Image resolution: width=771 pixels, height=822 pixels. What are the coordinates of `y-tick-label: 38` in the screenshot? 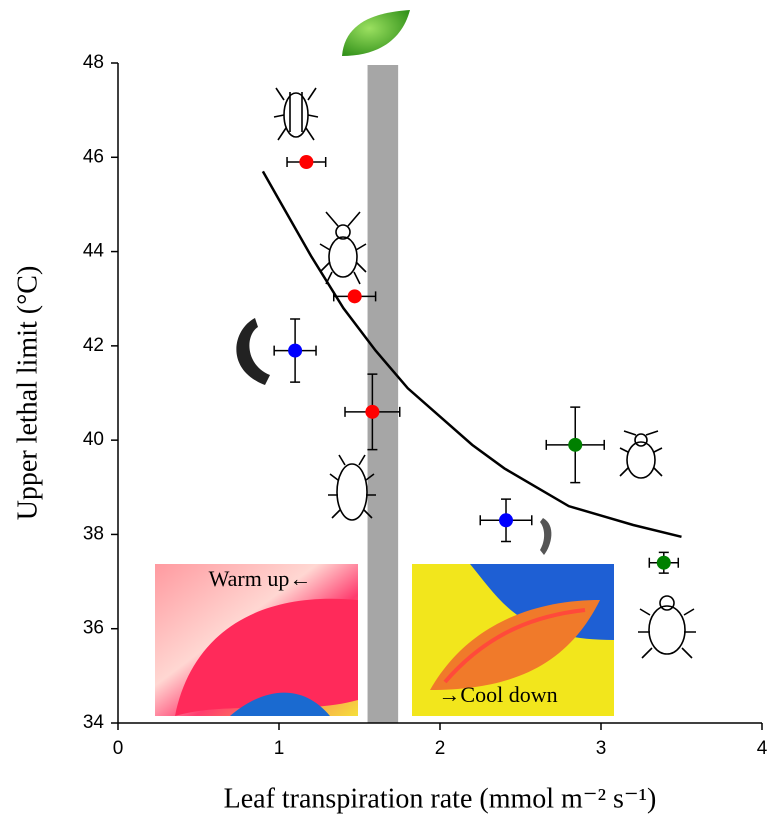 It's located at (93, 533).